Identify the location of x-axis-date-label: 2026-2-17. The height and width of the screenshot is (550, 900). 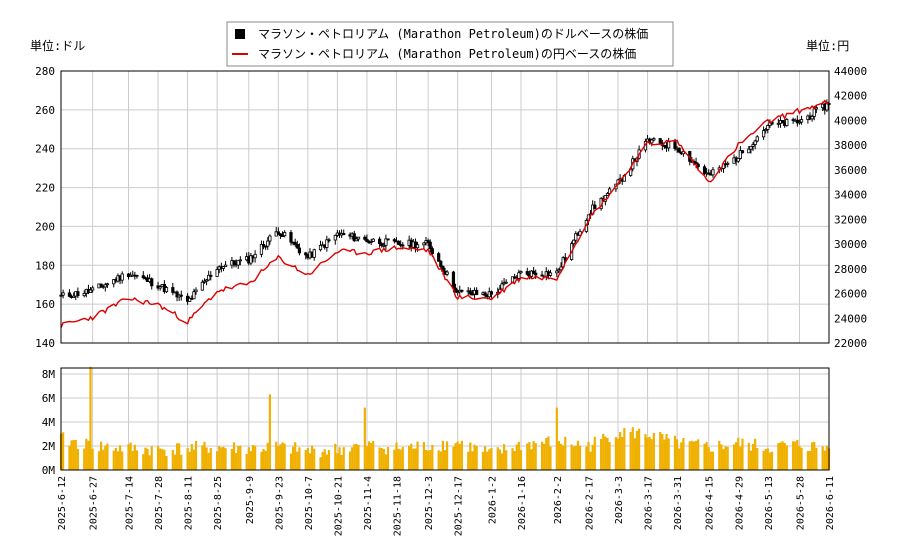
(589, 503).